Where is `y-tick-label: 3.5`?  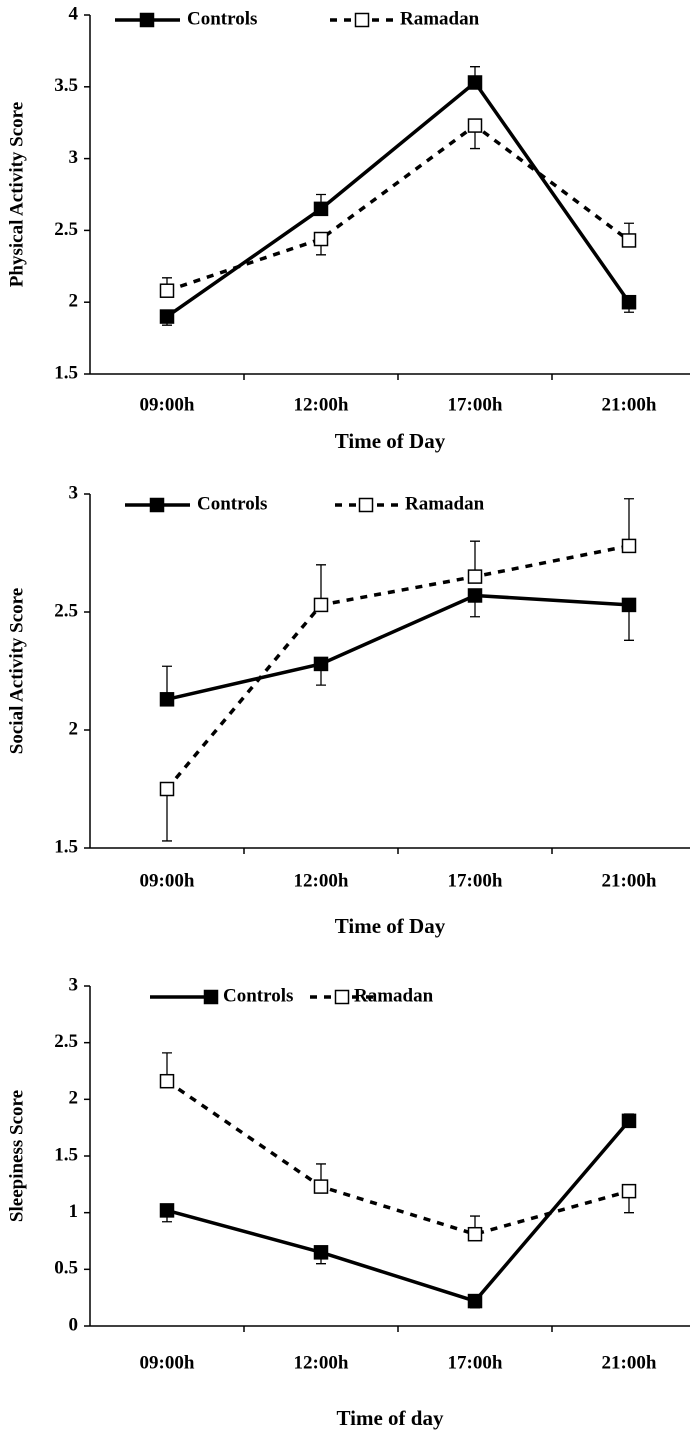 y-tick-label: 3.5 is located at coordinates (66, 85).